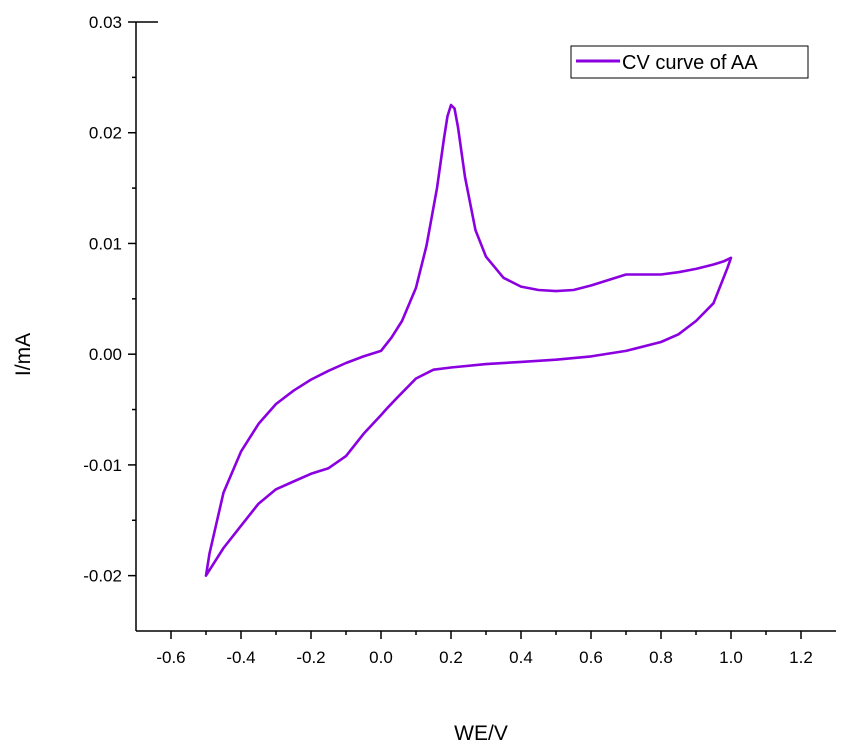 The image size is (846, 747). I want to click on x-tick-label: 0.4, so click(521, 657).